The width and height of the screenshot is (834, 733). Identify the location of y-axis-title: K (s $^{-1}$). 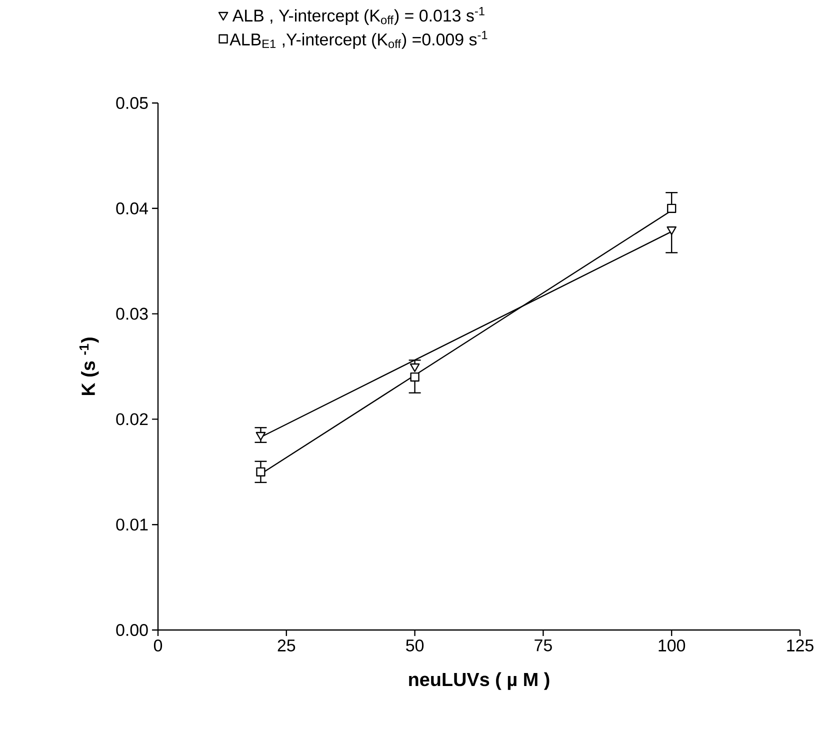
(89, 367).